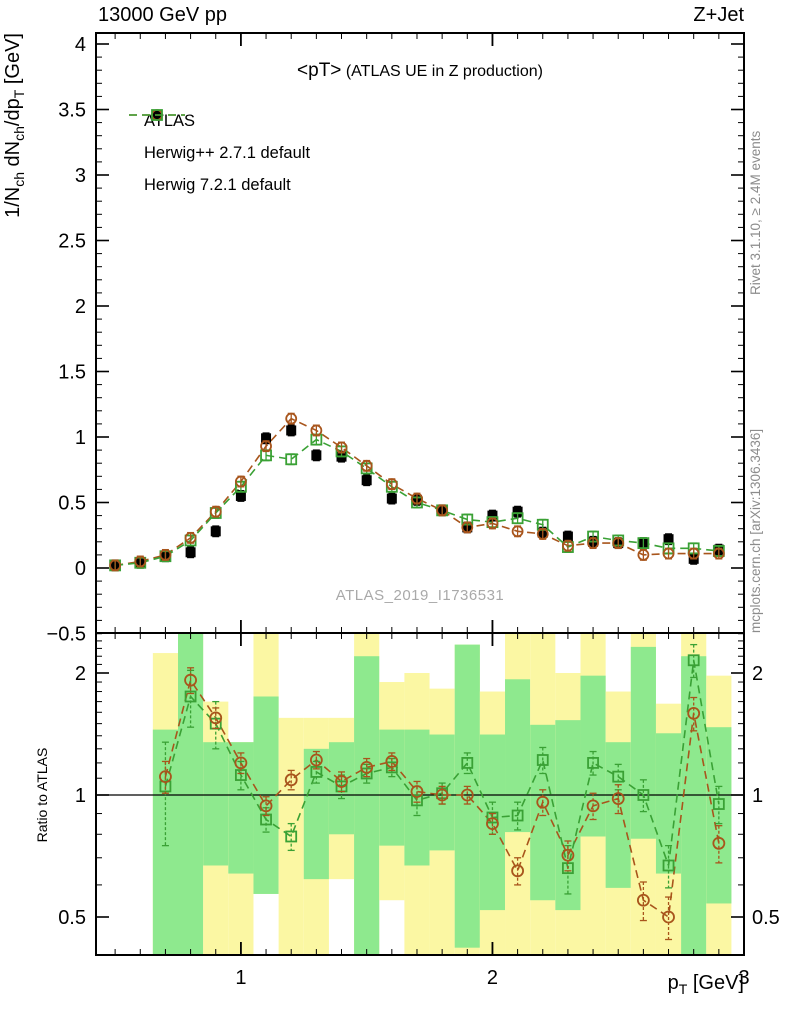 This screenshot has width=786, height=1024. What do you see at coordinates (72, 918) in the screenshot?
I see `ratio-tick-label-left: 0.5` at bounding box center [72, 918].